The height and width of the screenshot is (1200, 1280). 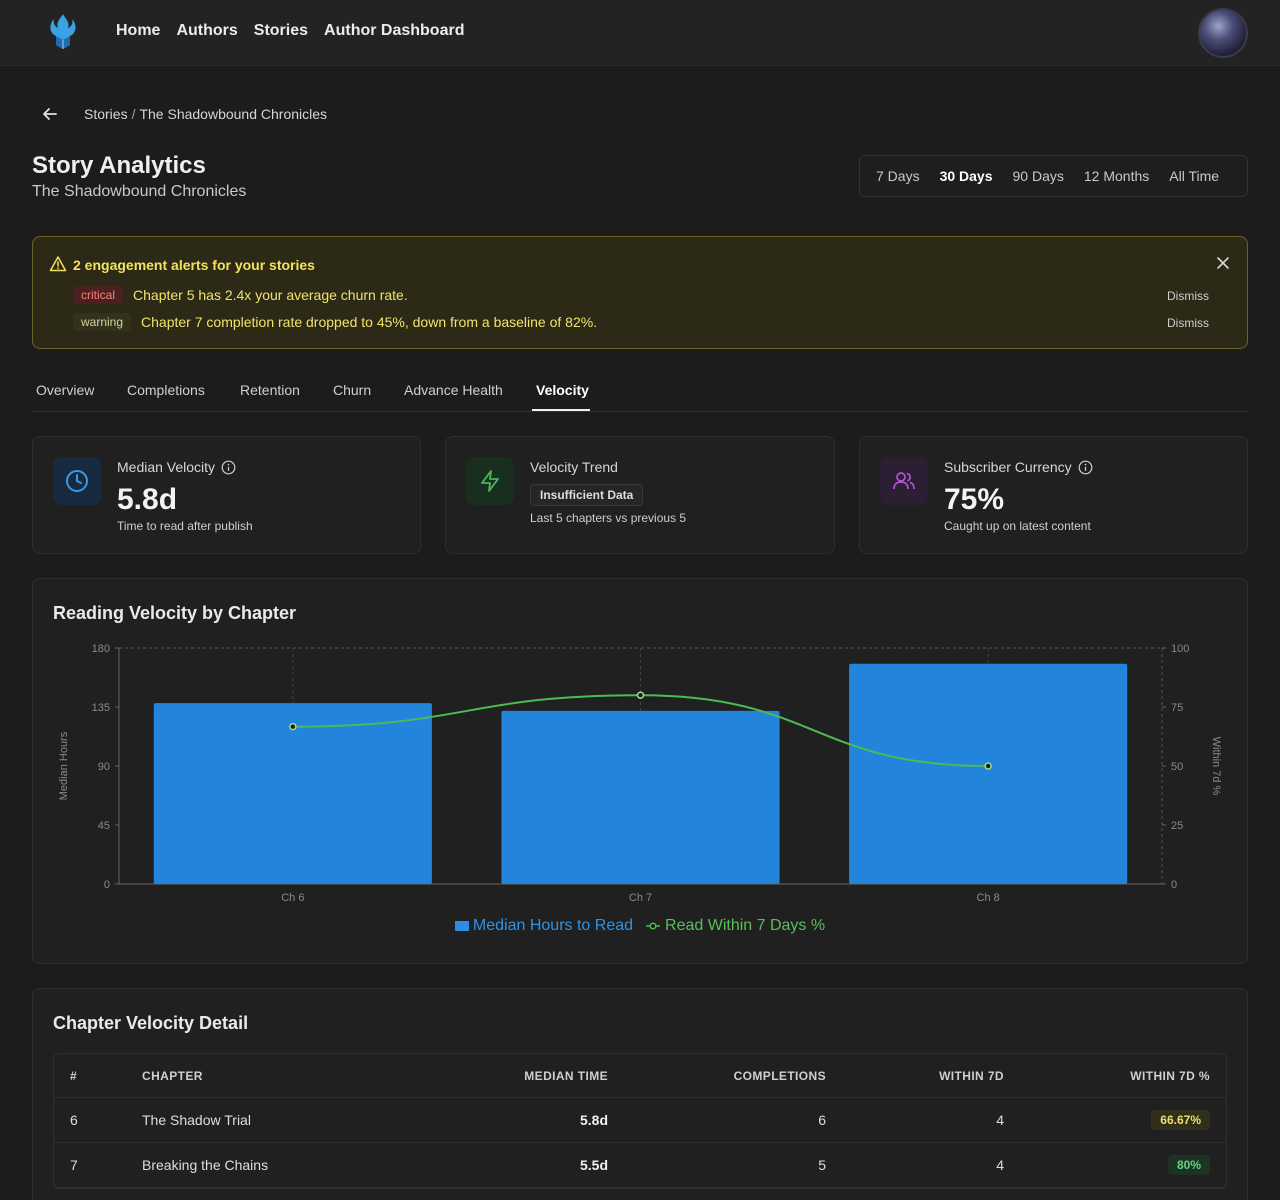 What do you see at coordinates (904, 481) in the screenshot?
I see `users-icon` at bounding box center [904, 481].